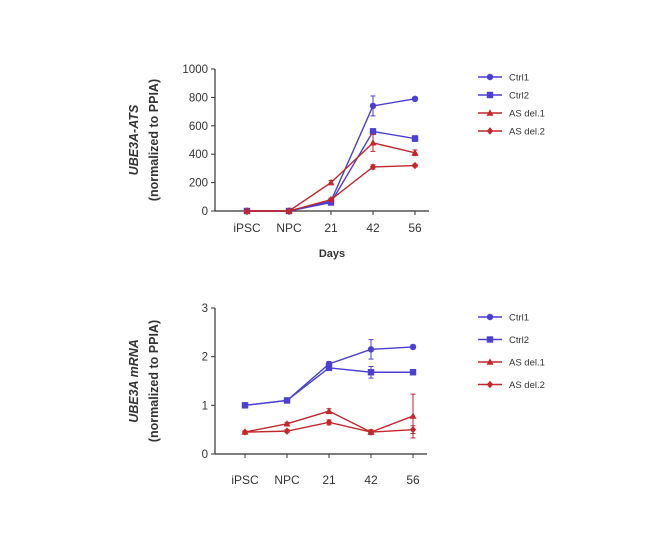  I want to click on y-tick-label: 800, so click(198, 98).